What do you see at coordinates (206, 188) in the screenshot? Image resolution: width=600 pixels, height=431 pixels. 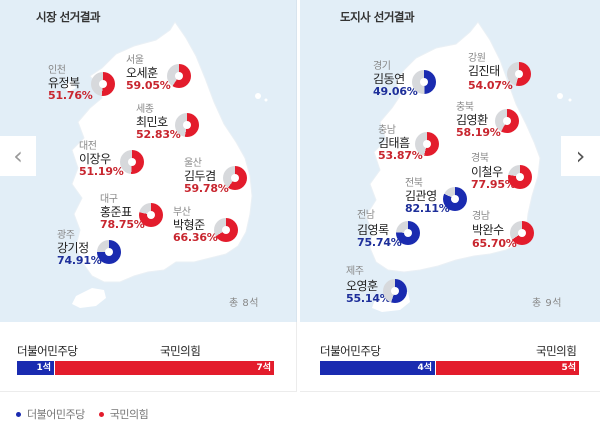 I see `vote-percent: 59.78%` at bounding box center [206, 188].